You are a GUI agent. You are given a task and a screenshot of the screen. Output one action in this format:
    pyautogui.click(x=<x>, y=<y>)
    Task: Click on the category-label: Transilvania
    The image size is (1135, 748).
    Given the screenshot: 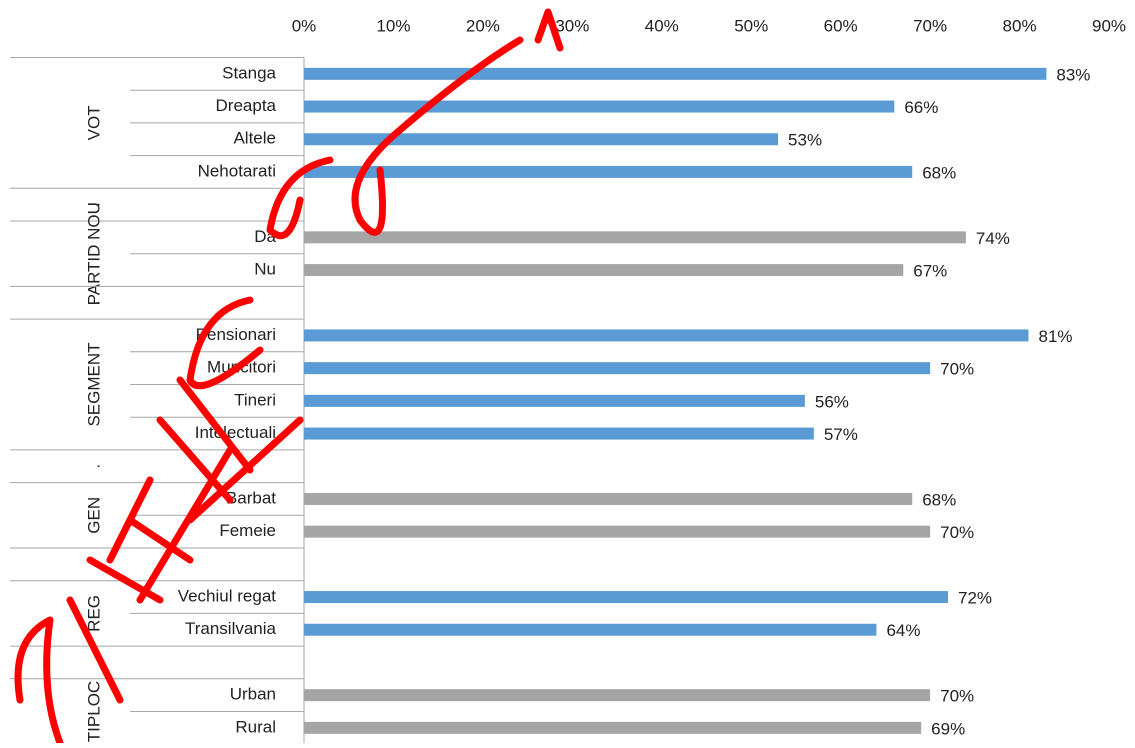 What is the action you would take?
    pyautogui.click(x=231, y=628)
    